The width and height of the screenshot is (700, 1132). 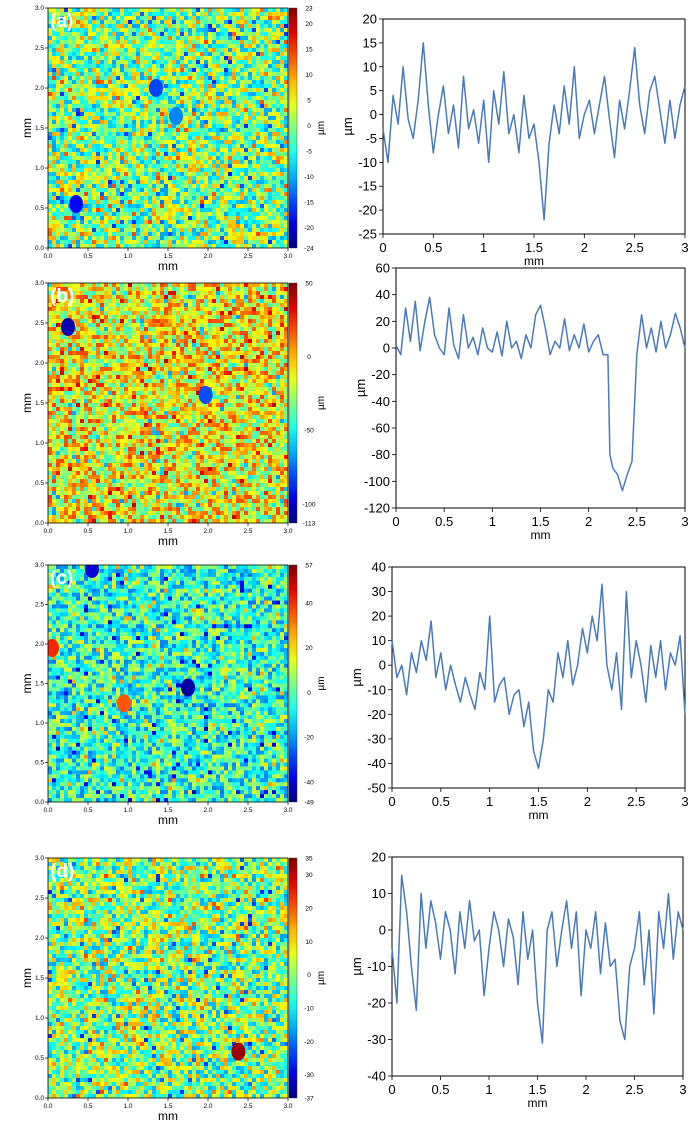 What do you see at coordinates (684, 247) in the screenshot?
I see `x-tick-label: 3` at bounding box center [684, 247].